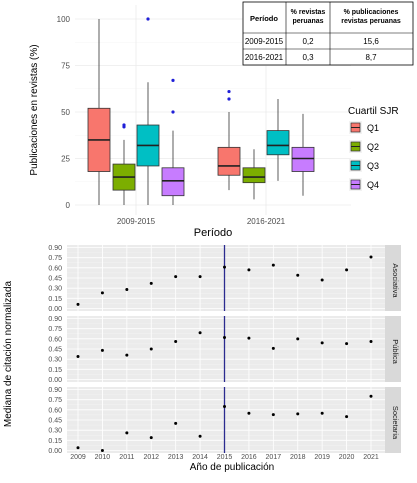 The height and width of the screenshot is (483, 417). Describe the element at coordinates (371, 41) in the screenshot. I see `table-cell: 15,6` at that location.